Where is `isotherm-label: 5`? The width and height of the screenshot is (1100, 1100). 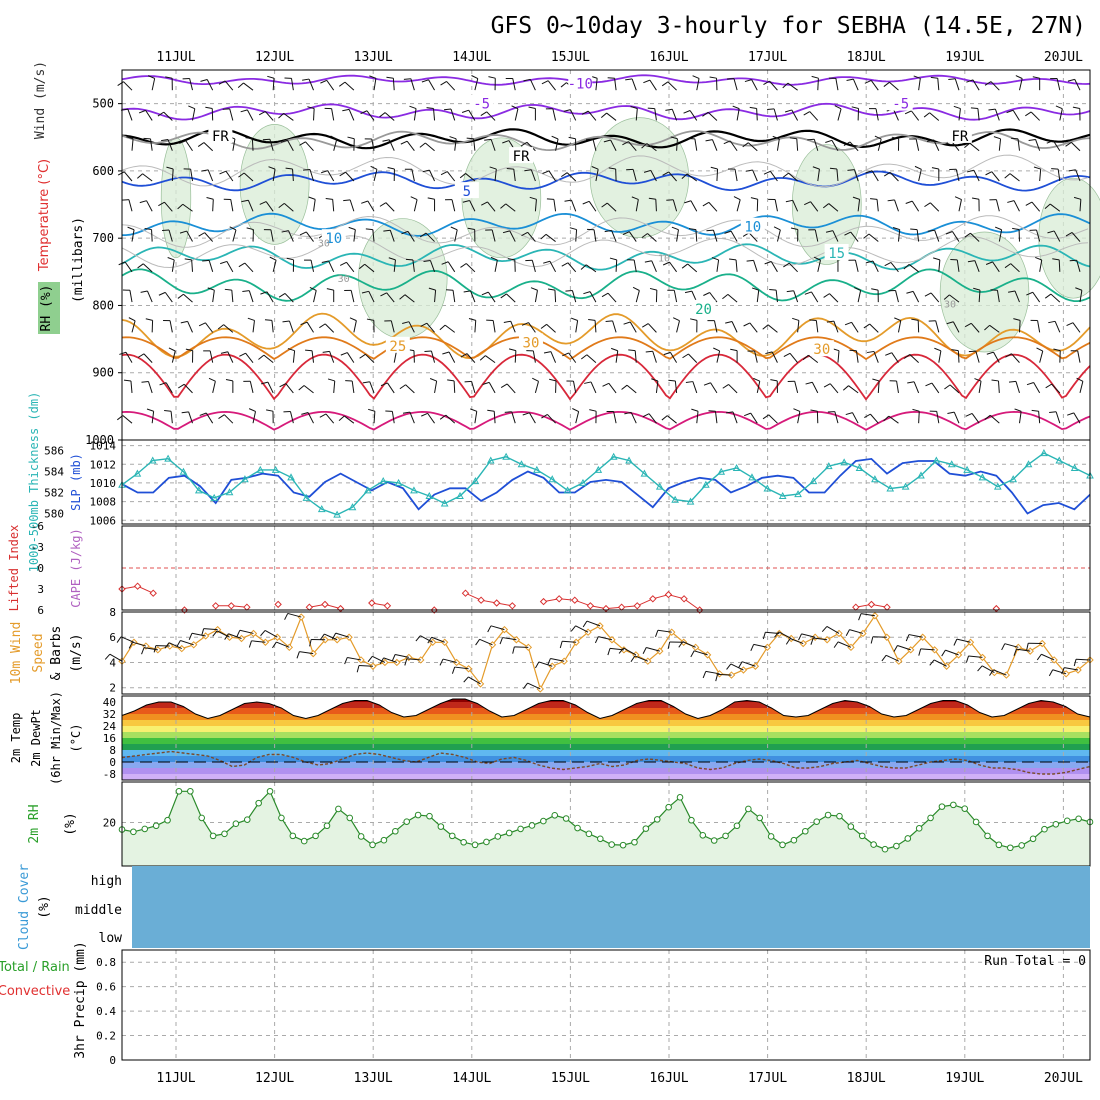 isotherm-label: 5 is located at coordinates (467, 192).